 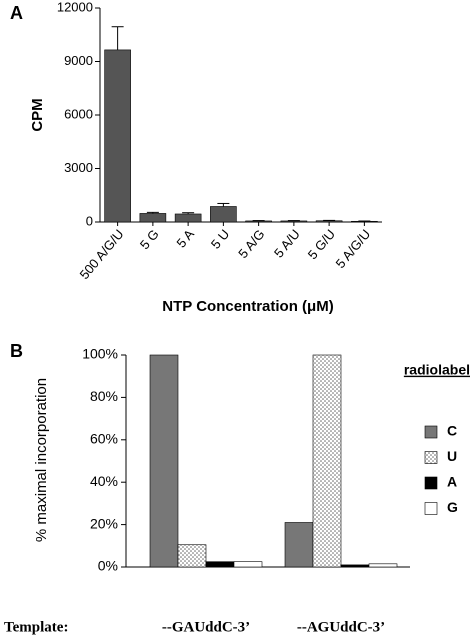 What do you see at coordinates (149, 239) in the screenshot?
I see `x-tick-label: 5 G` at bounding box center [149, 239].